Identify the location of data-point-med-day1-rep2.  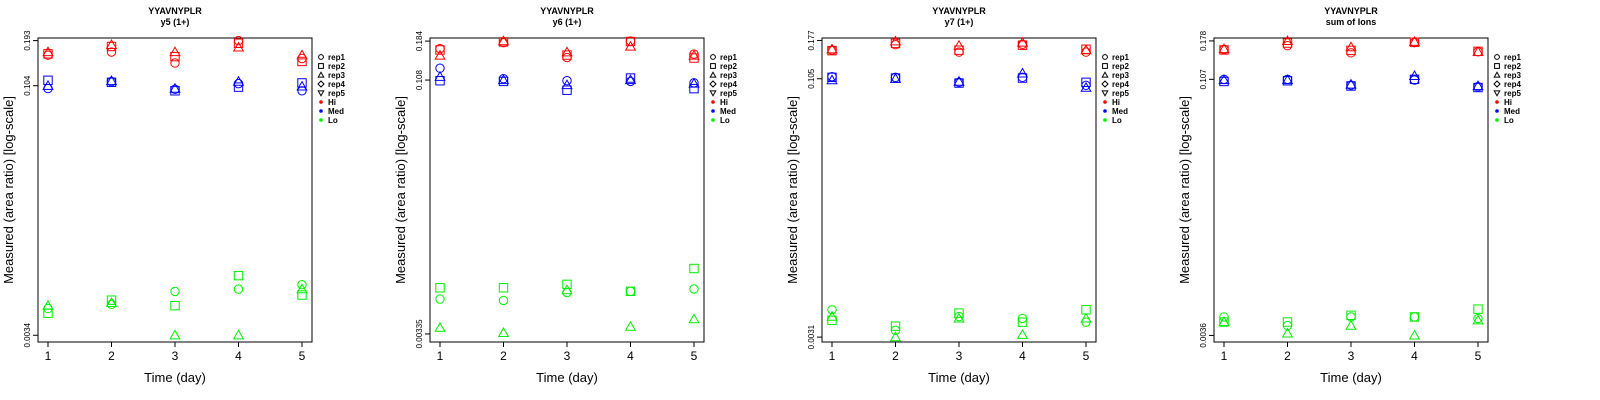
(832, 77).